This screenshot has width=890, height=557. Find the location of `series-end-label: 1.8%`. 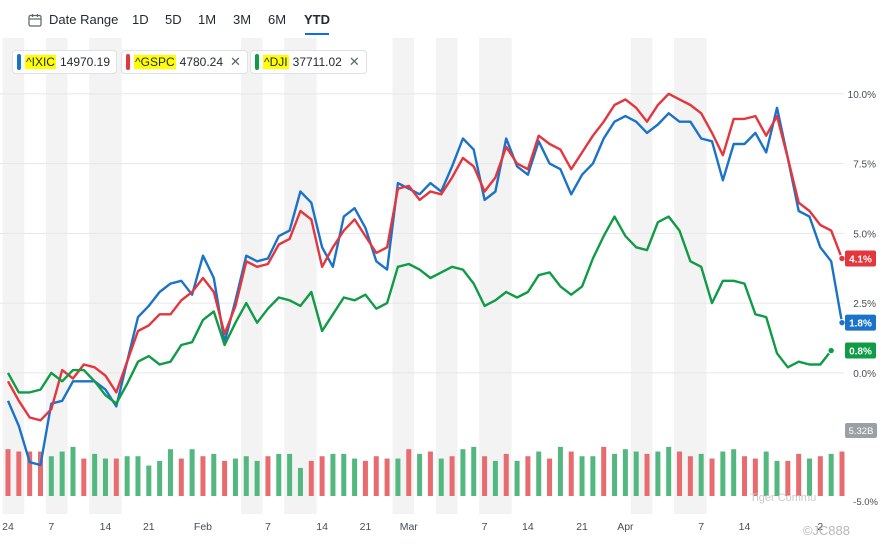

series-end-label: 1.8% is located at coordinates (860, 324).